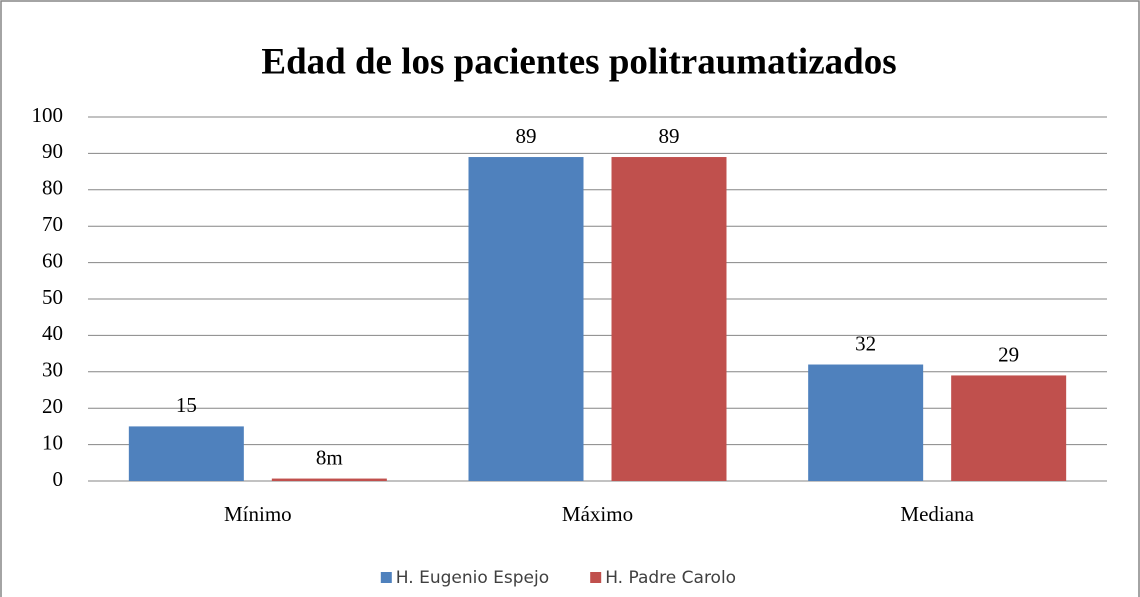 This screenshot has height=597, width=1140. Describe the element at coordinates (670, 578) in the screenshot. I see `legend-label: H. Padre Carolo` at that location.